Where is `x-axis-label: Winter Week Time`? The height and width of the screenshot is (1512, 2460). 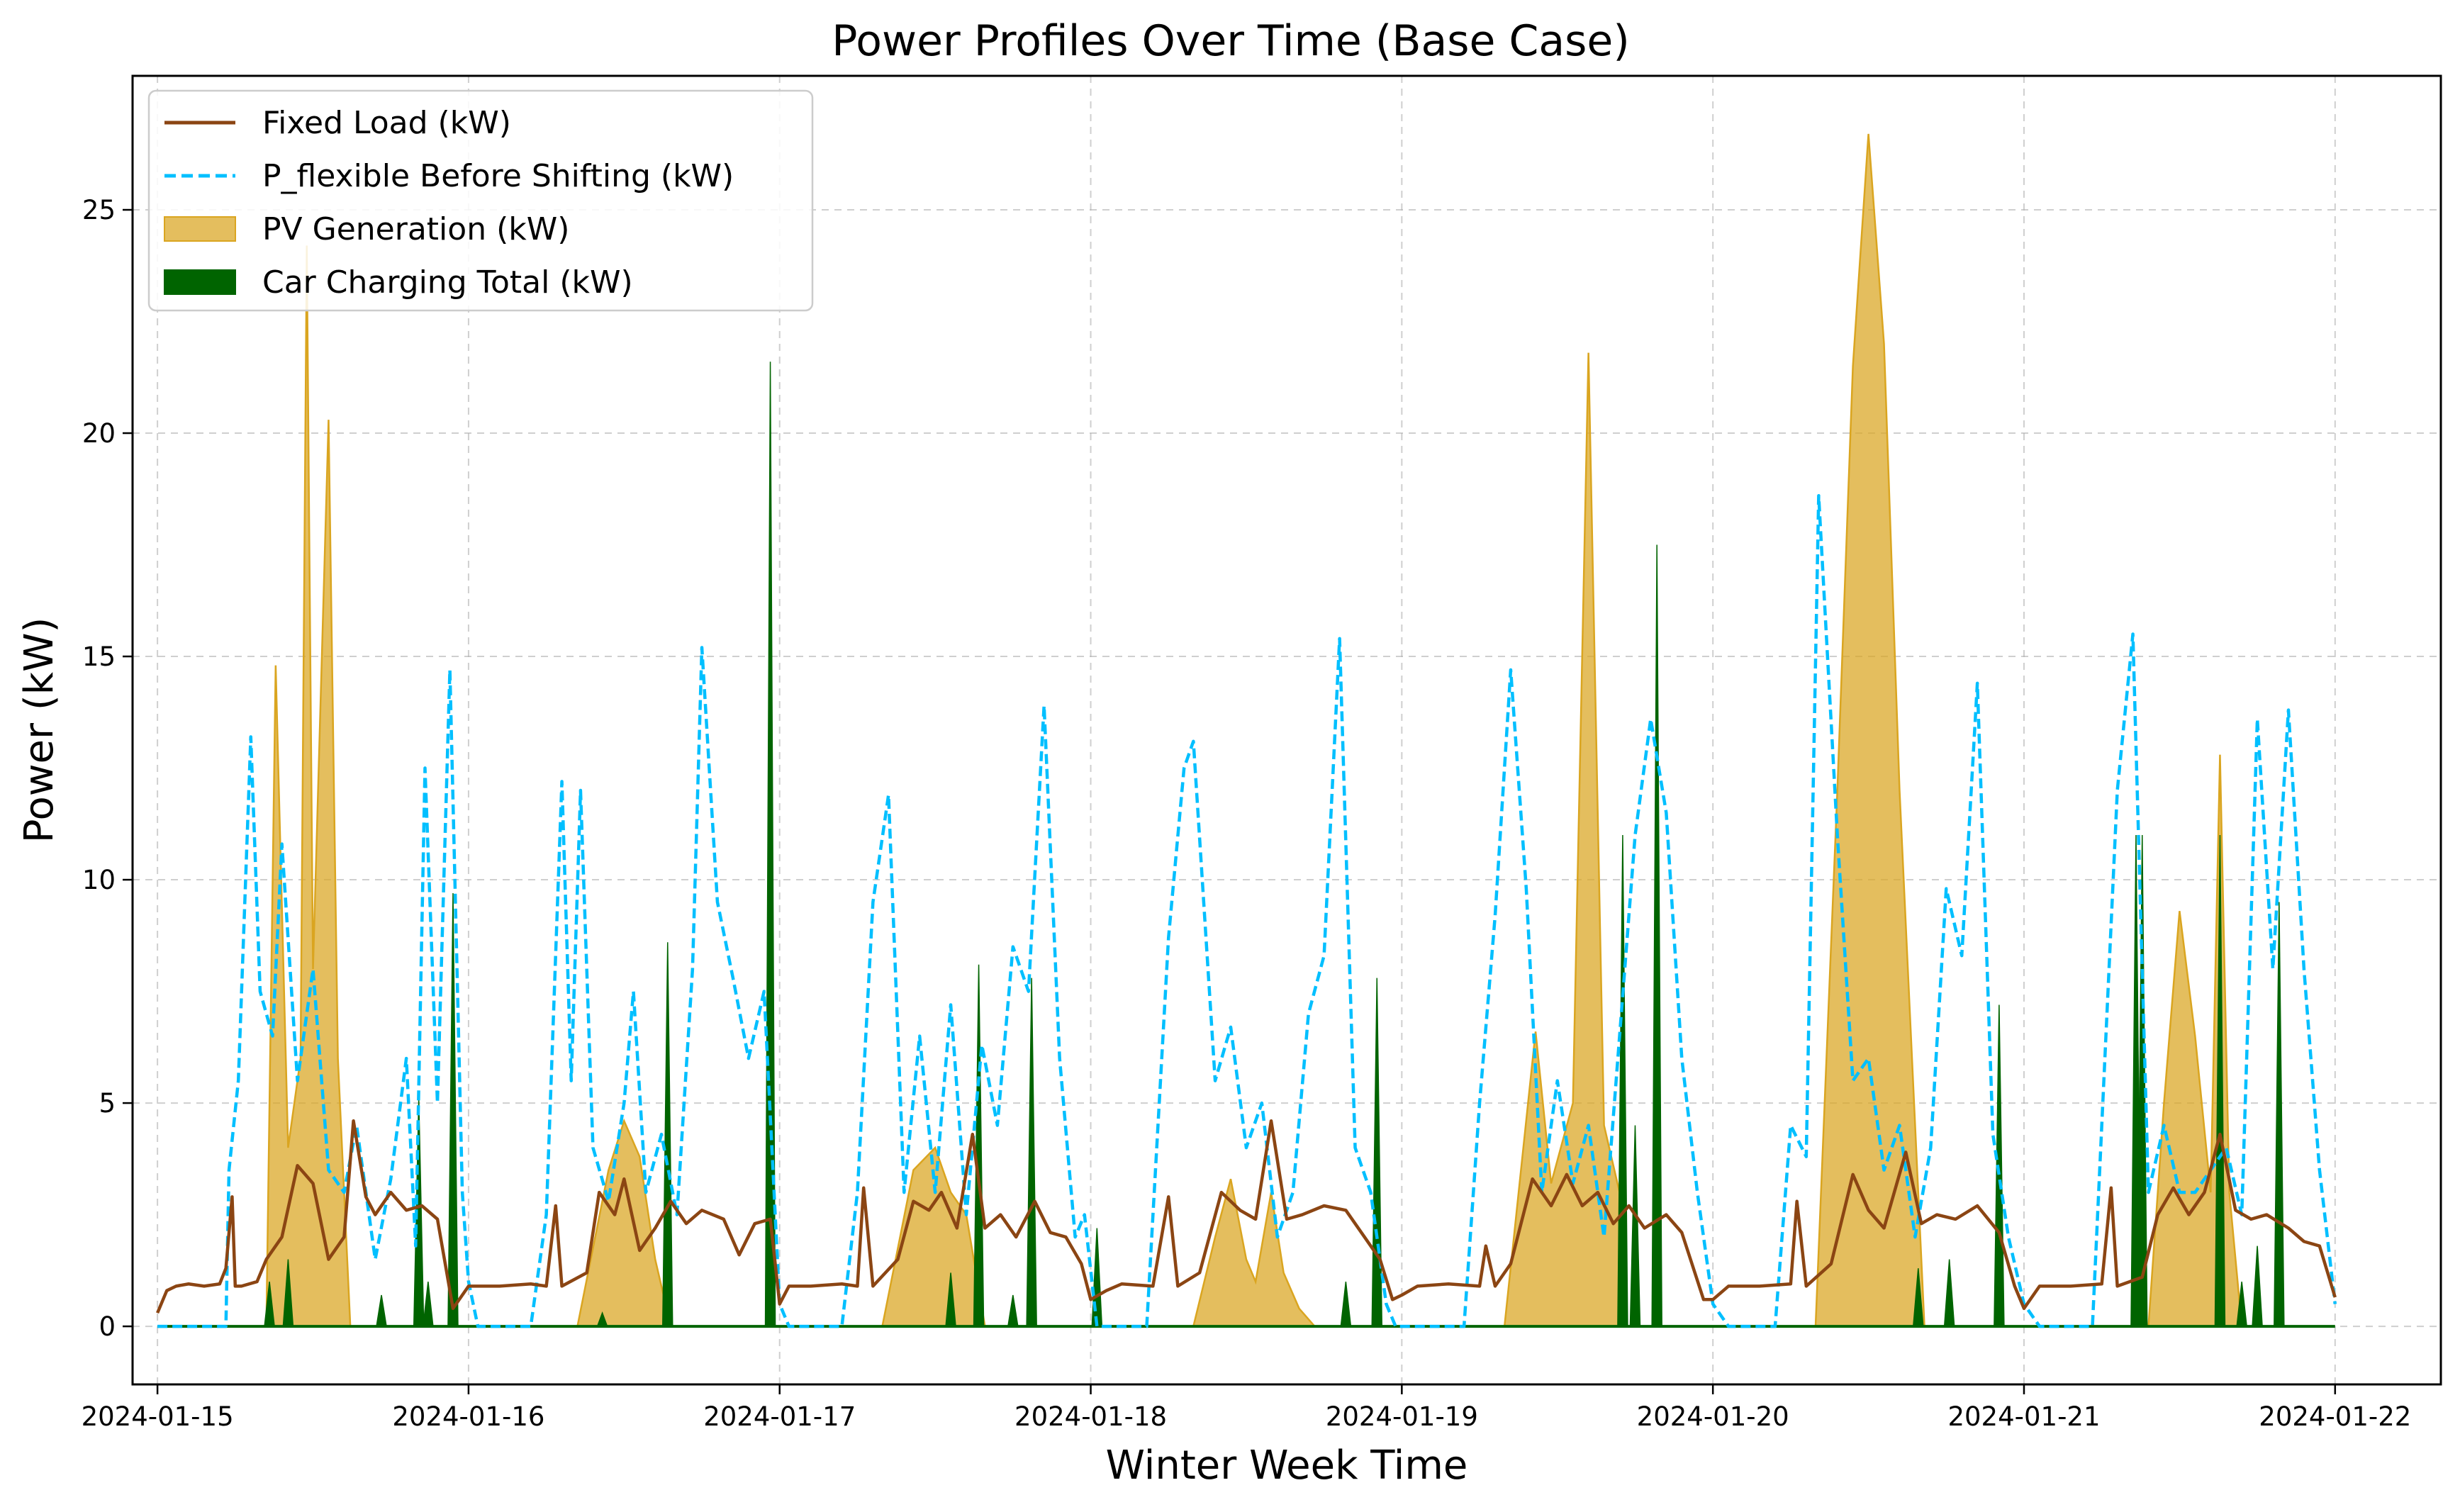 x-axis-label: Winter Week Time is located at coordinates (1287, 1466).